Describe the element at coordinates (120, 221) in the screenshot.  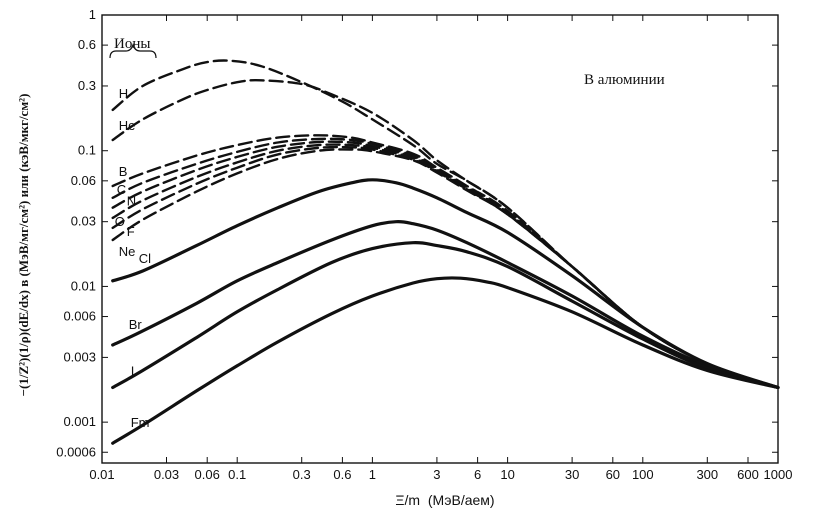
I see `series-label-o: O` at that location.